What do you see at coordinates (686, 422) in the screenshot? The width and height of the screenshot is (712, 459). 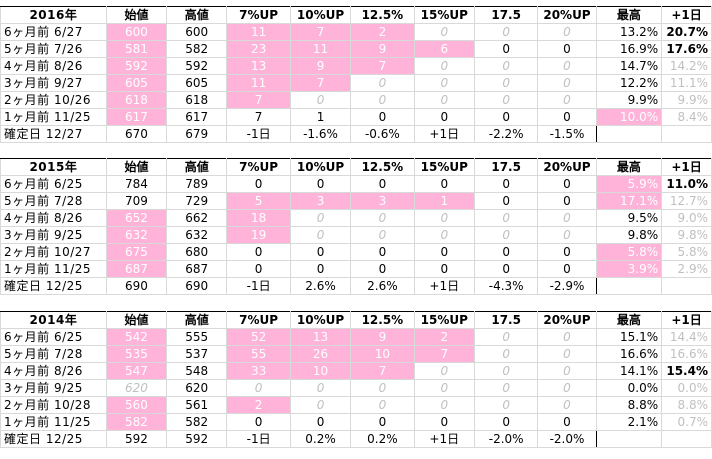 I see `cell: 0.7%` at bounding box center [686, 422].